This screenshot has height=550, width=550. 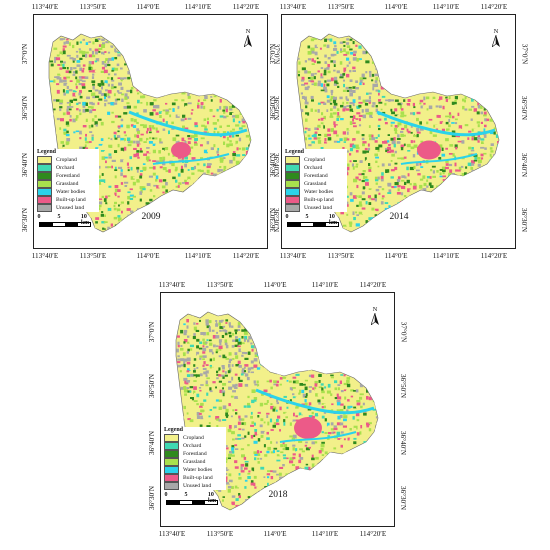 I want to click on north-letter: N, so click(x=375, y=309).